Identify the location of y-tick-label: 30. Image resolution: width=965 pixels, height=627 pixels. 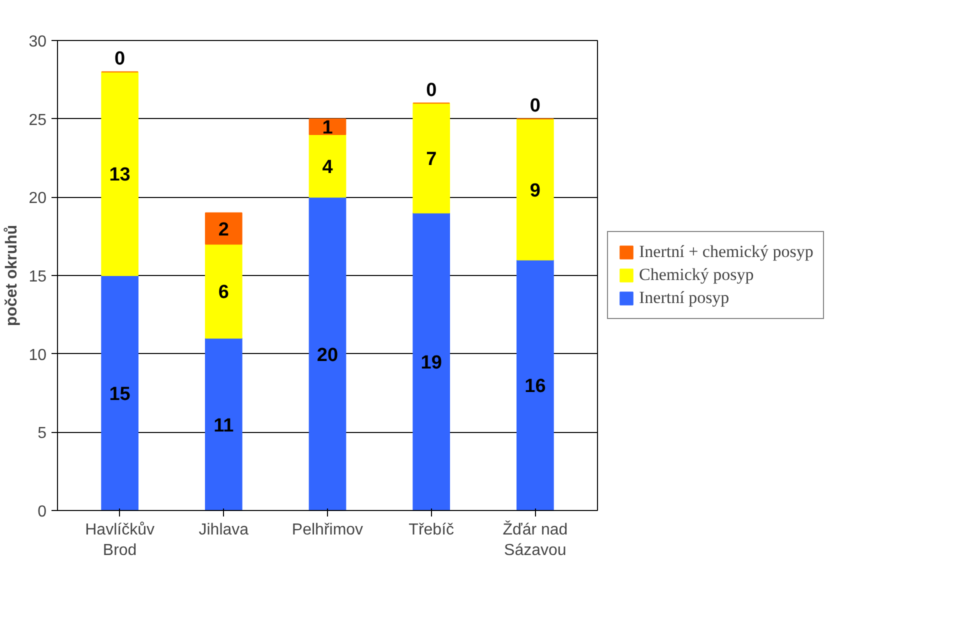
(37, 42).